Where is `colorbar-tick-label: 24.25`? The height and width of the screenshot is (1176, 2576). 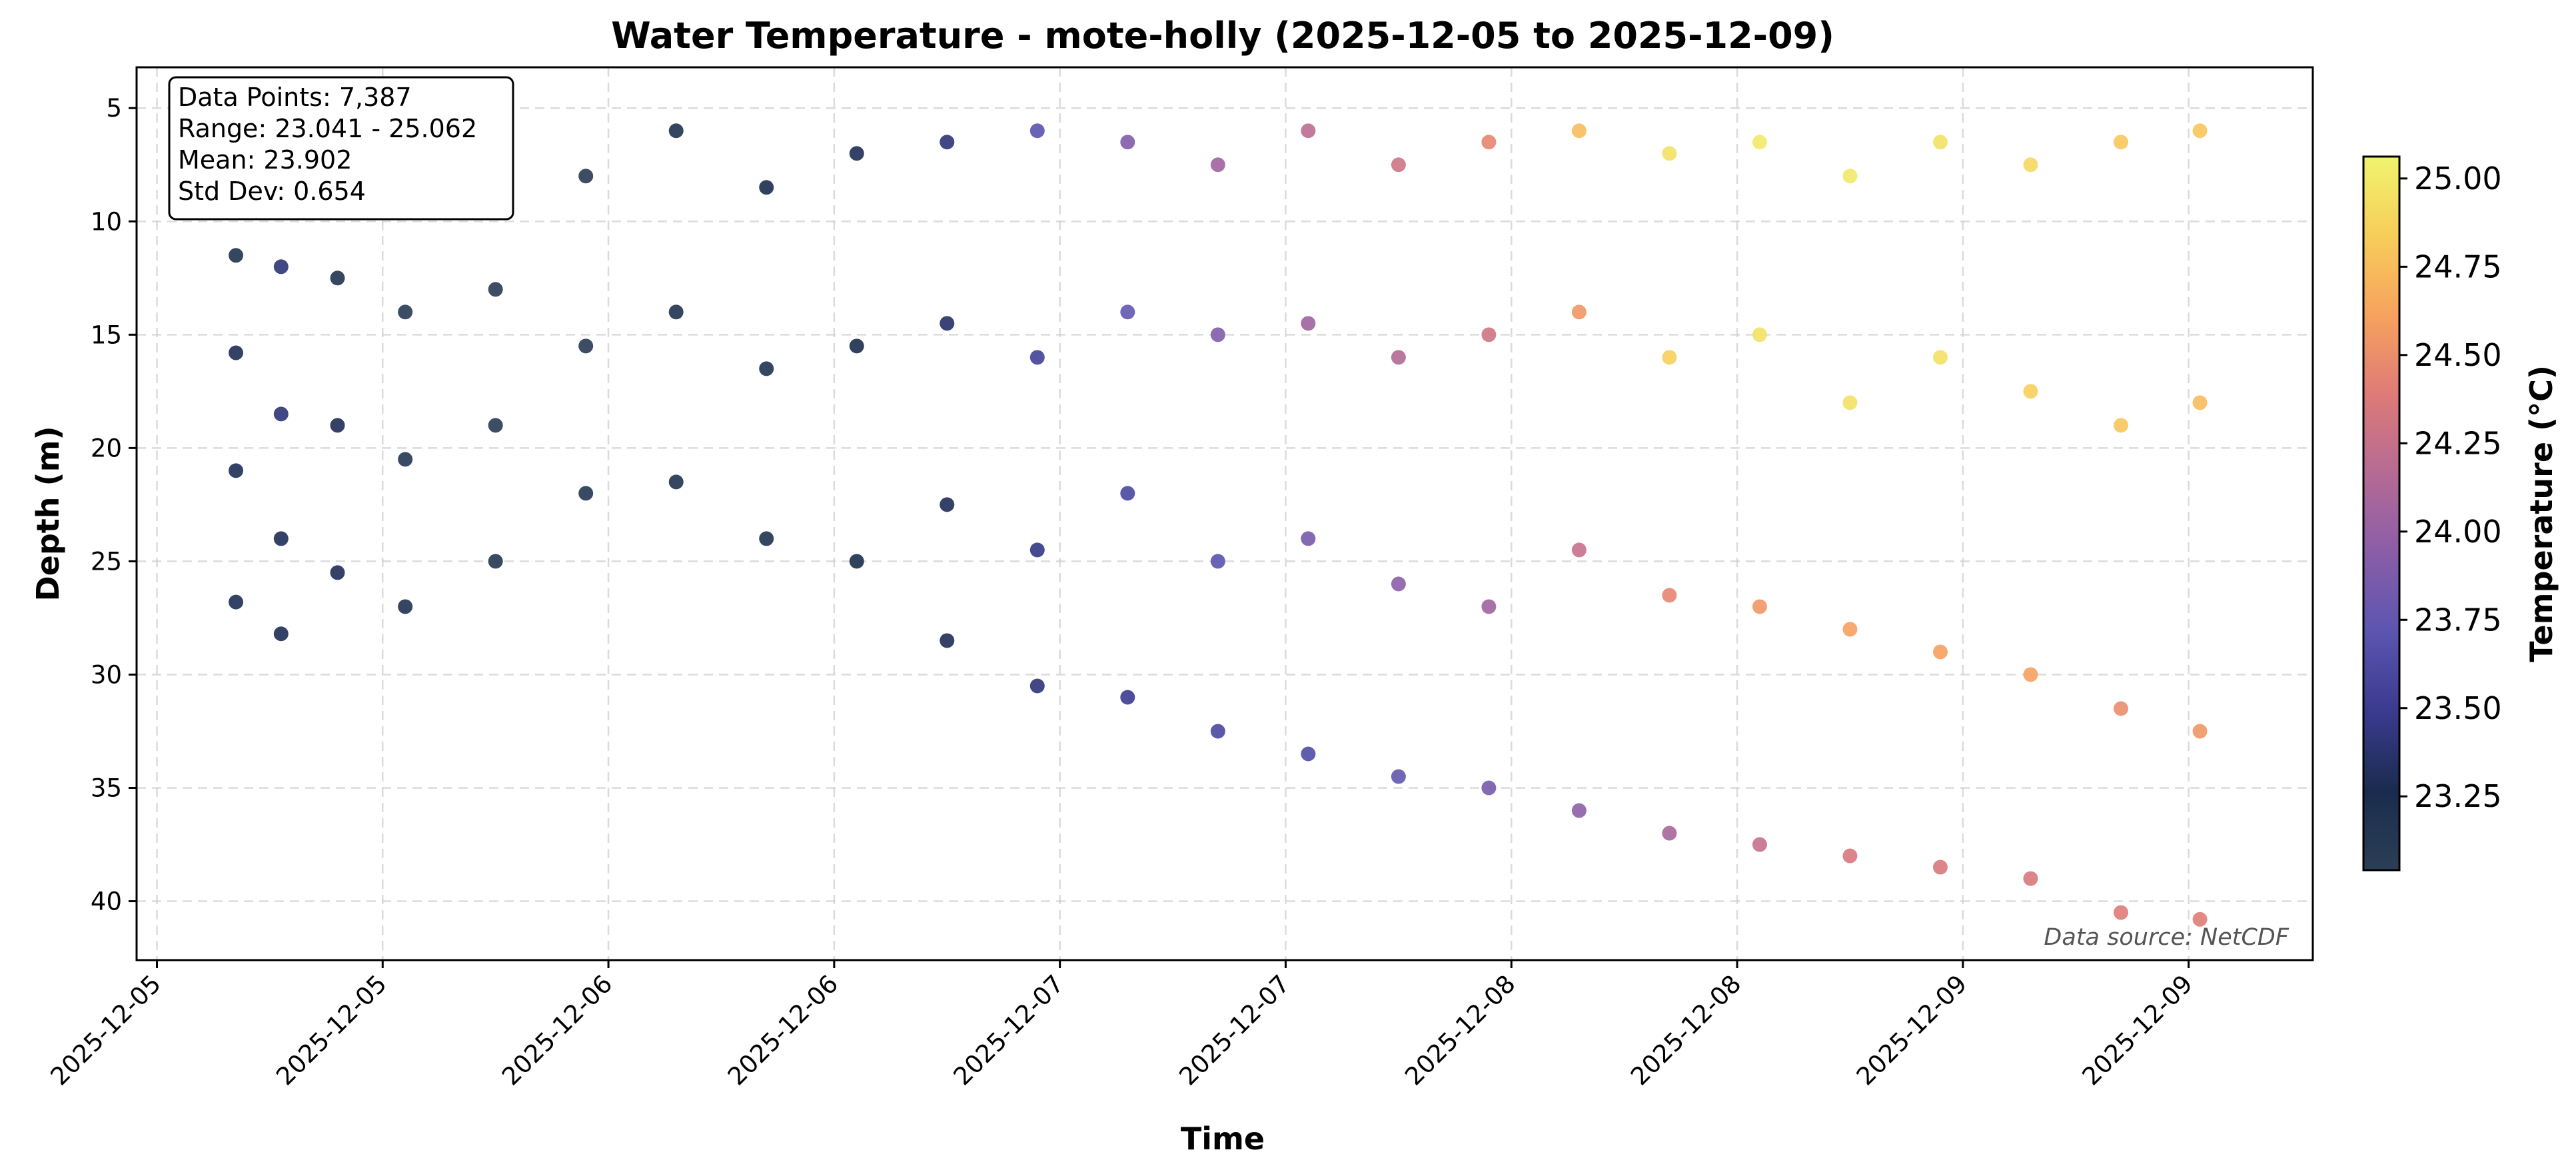
colorbar-tick-label: 24.25 is located at coordinates (2458, 443).